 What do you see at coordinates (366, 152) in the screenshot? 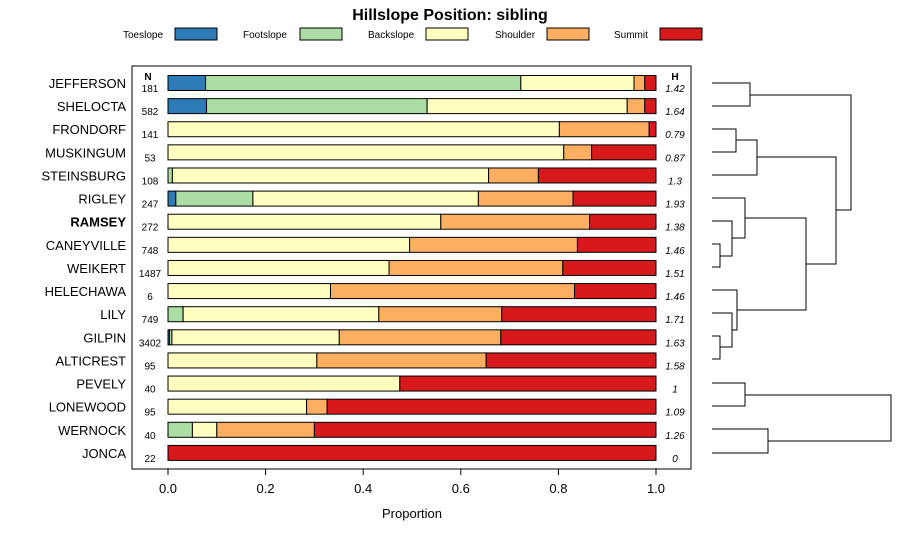
I see `bar-muskingum-backslope` at bounding box center [366, 152].